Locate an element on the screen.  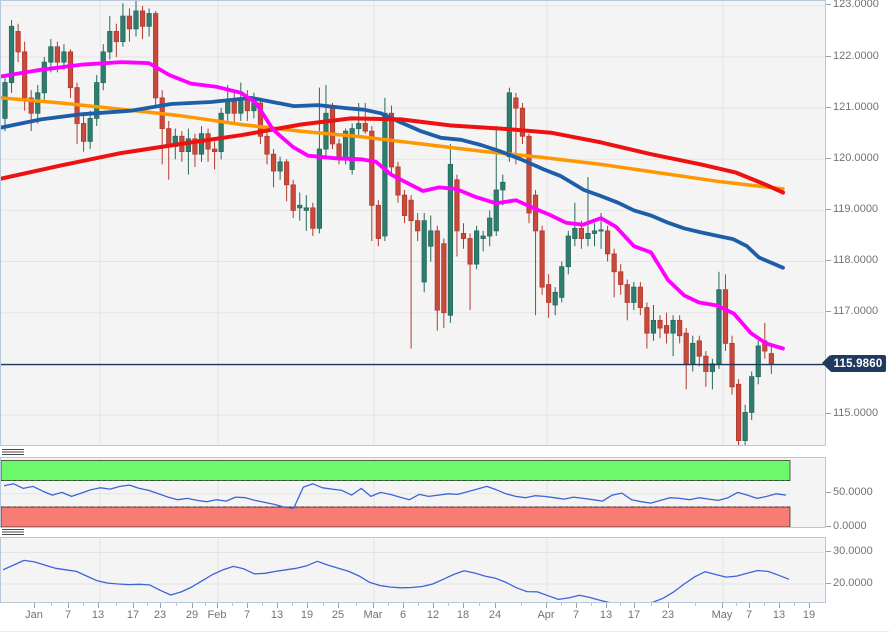
time-axis-label: May is located at coordinates (722, 615).